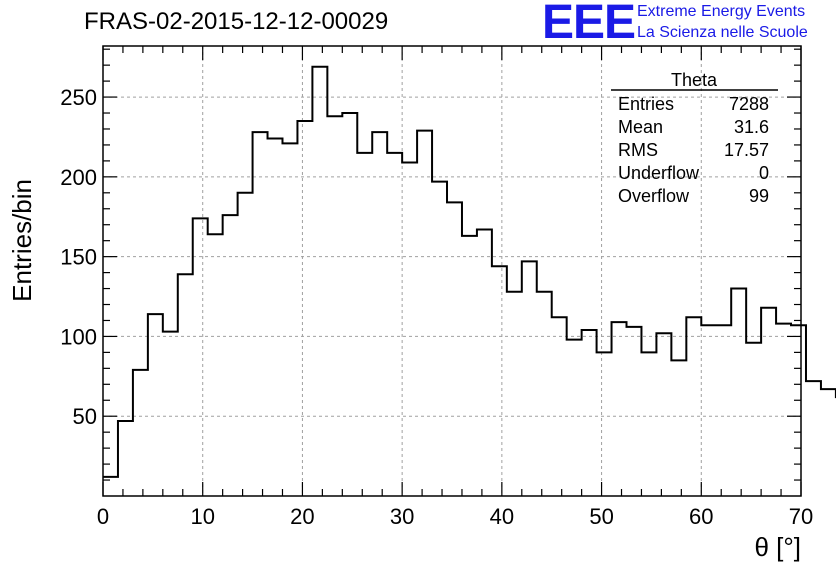 The width and height of the screenshot is (836, 572). Describe the element at coordinates (78, 177) in the screenshot. I see `y-tick-label: 200` at that location.